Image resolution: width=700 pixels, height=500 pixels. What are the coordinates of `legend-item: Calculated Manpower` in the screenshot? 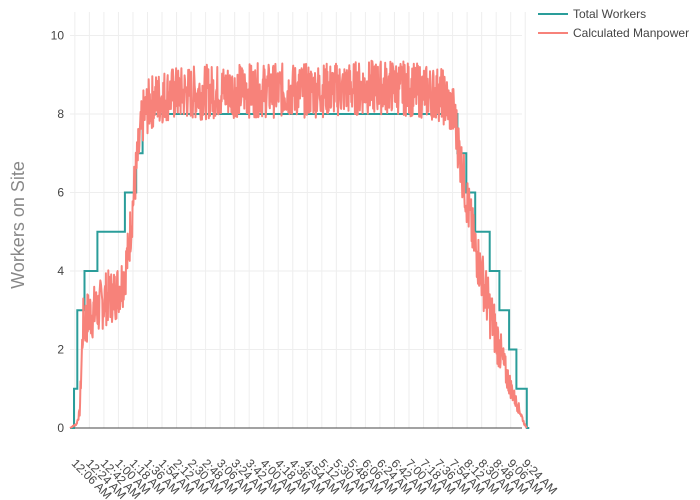 It's located at (613, 33).